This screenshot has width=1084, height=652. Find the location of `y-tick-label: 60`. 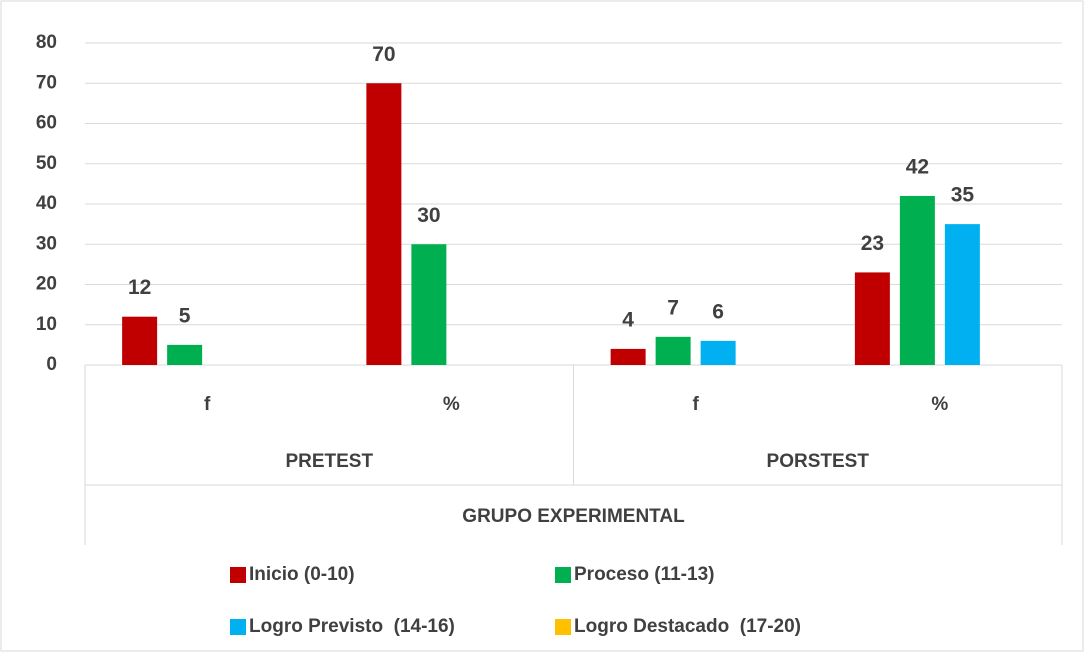

y-tick-label: 60 is located at coordinates (46, 123).